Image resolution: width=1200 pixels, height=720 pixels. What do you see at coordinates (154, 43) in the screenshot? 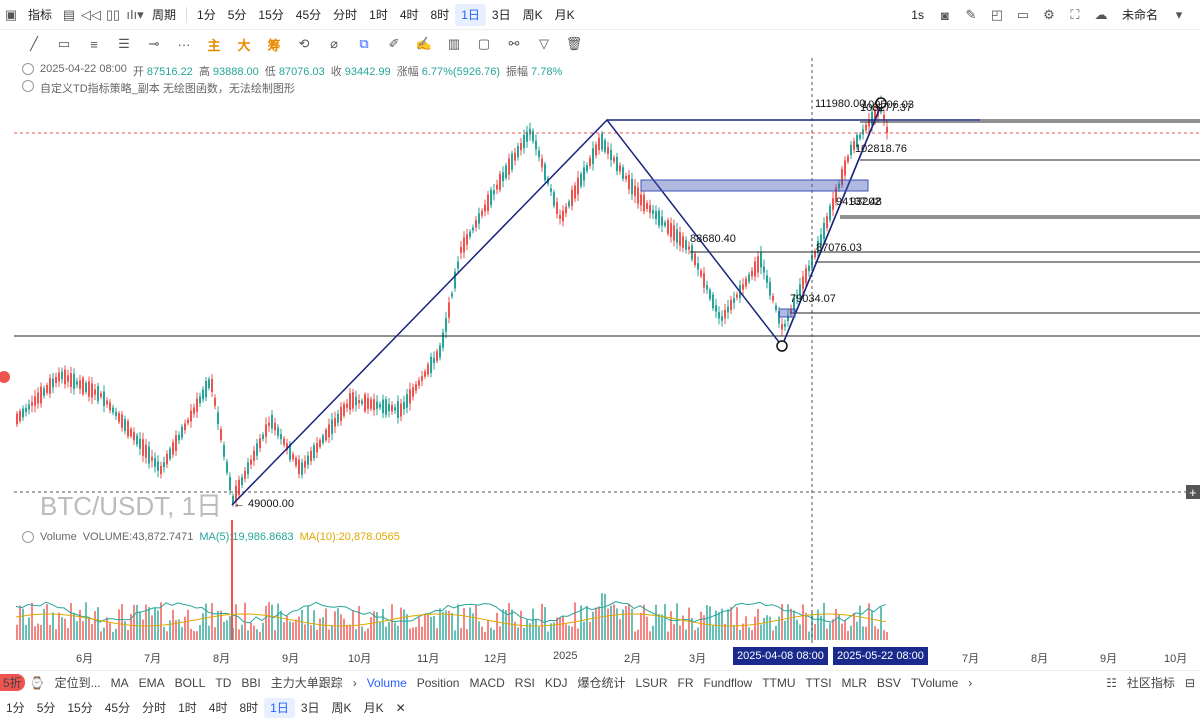
I see `hline-icon: ⊸` at bounding box center [154, 43].